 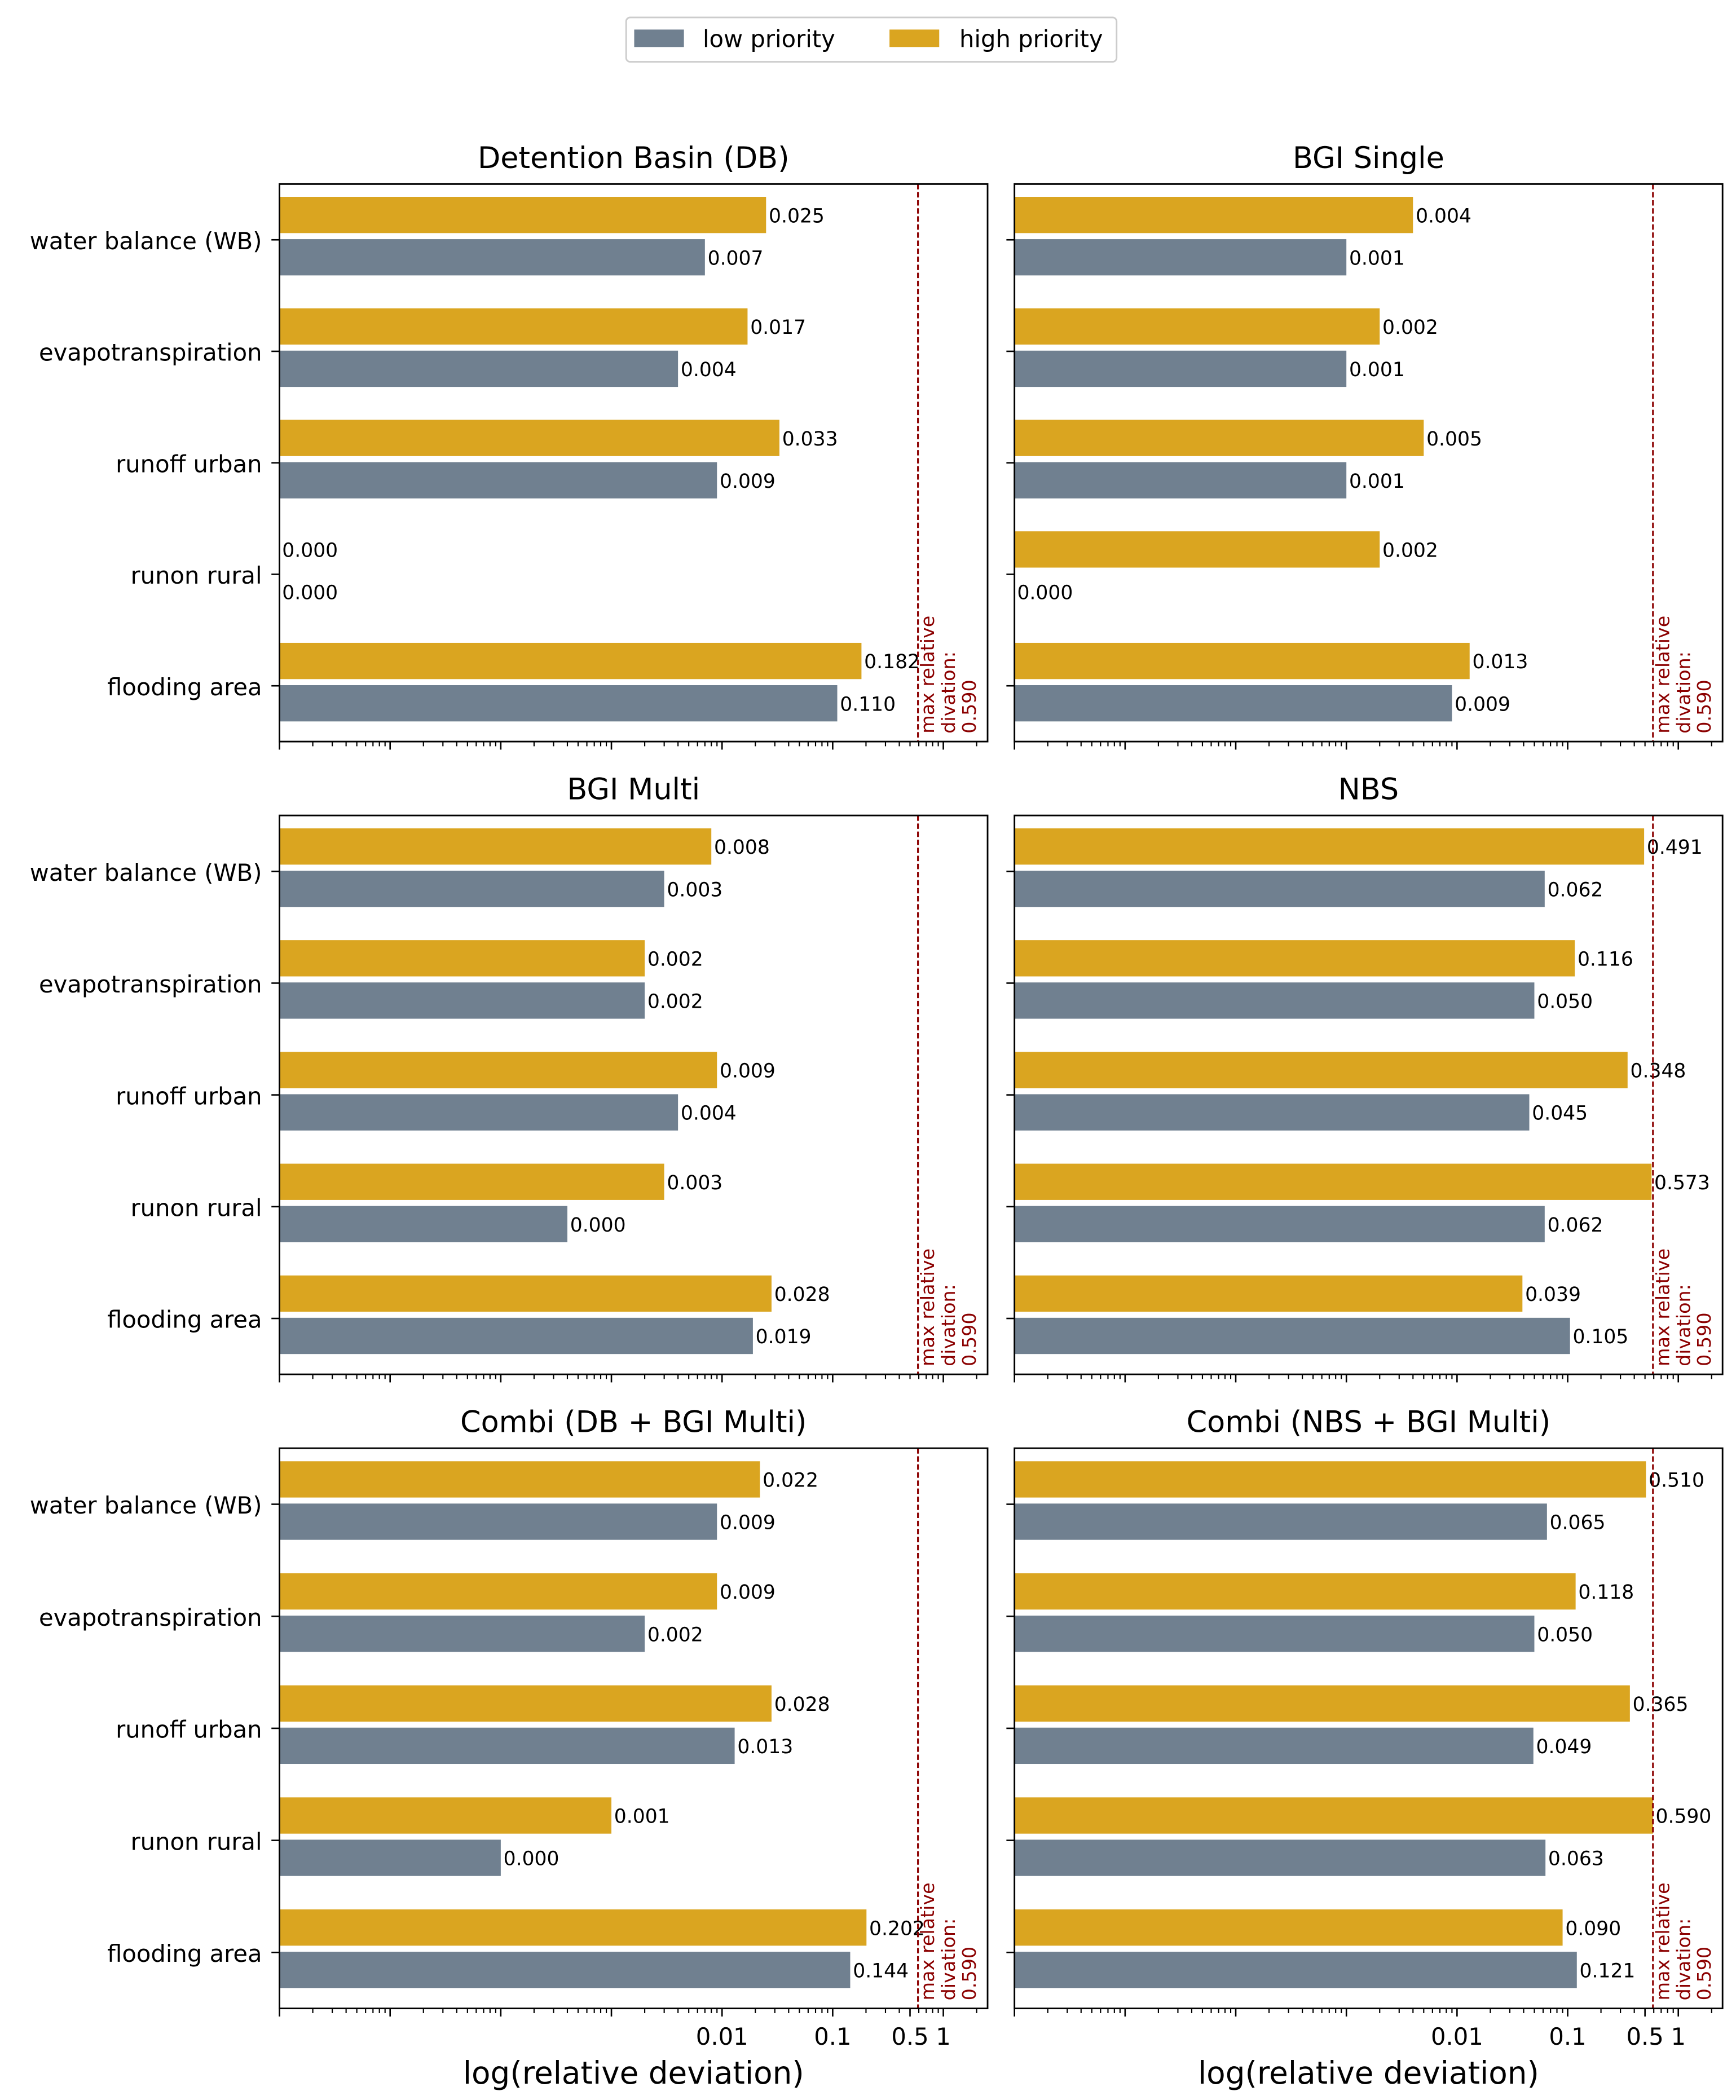 What do you see at coordinates (797, 216) in the screenshot?
I see `bar-value-label: 0.025` at bounding box center [797, 216].